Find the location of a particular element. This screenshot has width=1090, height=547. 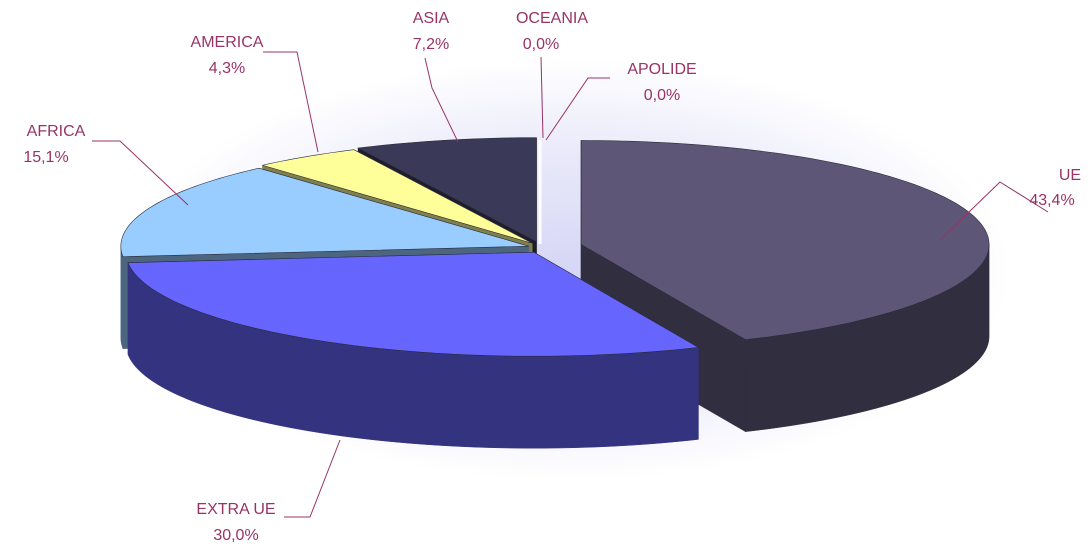

slice-value-asia: 7,2% is located at coordinates (431, 44).